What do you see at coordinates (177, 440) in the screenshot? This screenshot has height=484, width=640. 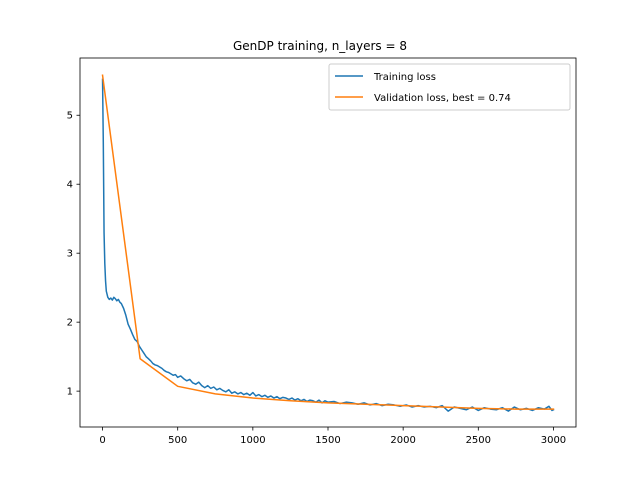 I see `x-tick-label: 500` at bounding box center [177, 440].